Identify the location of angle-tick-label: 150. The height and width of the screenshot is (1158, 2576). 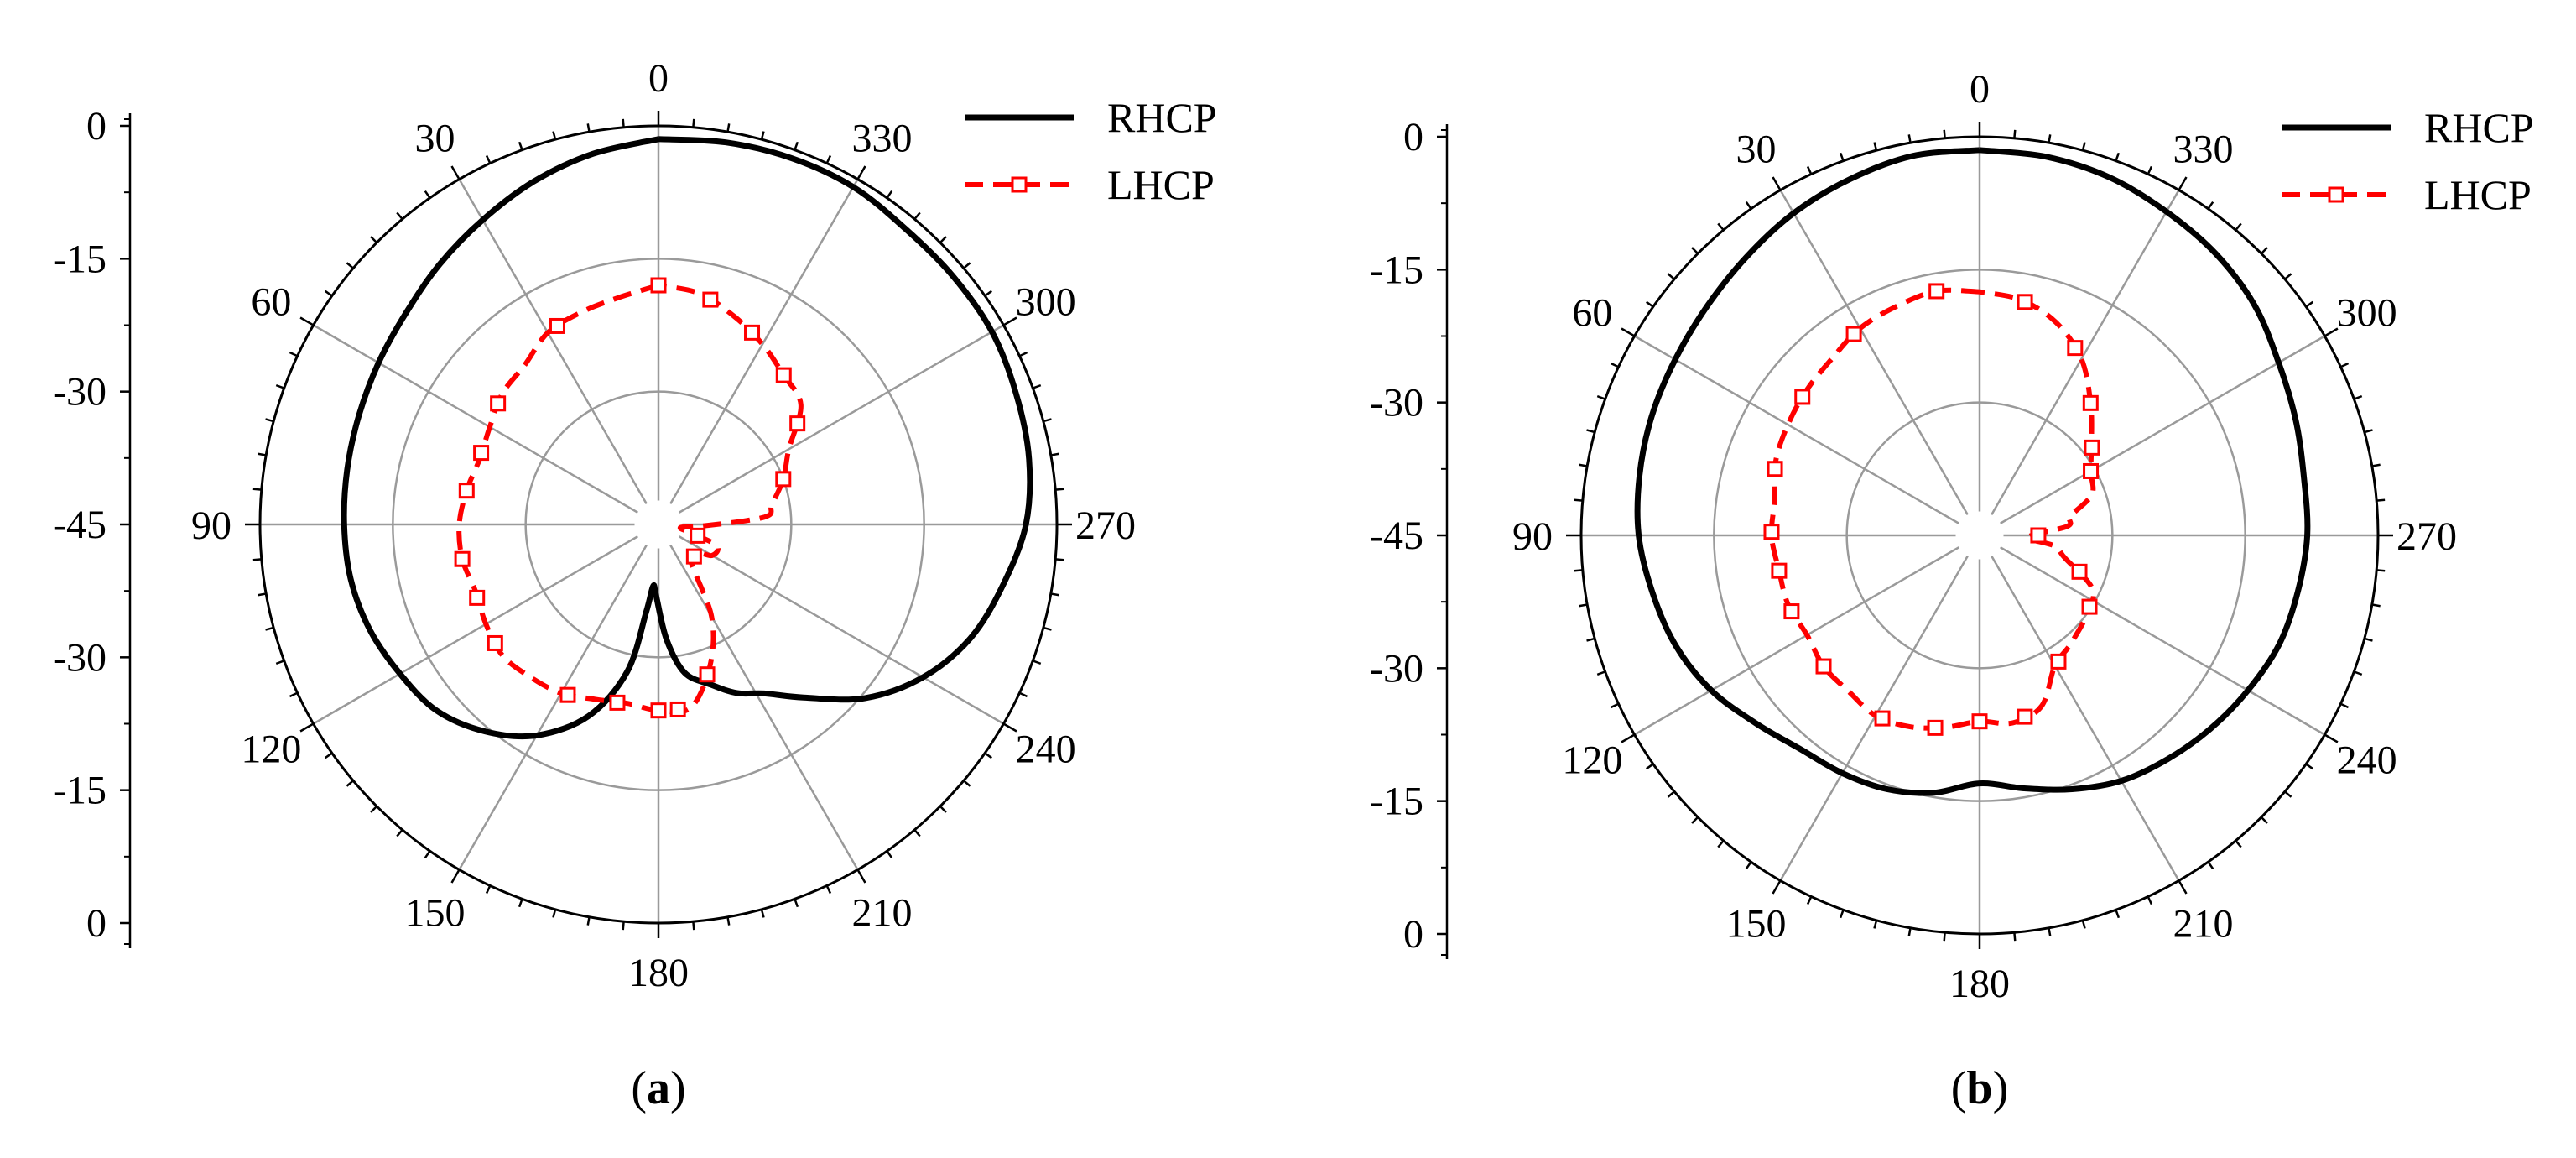
(435, 914).